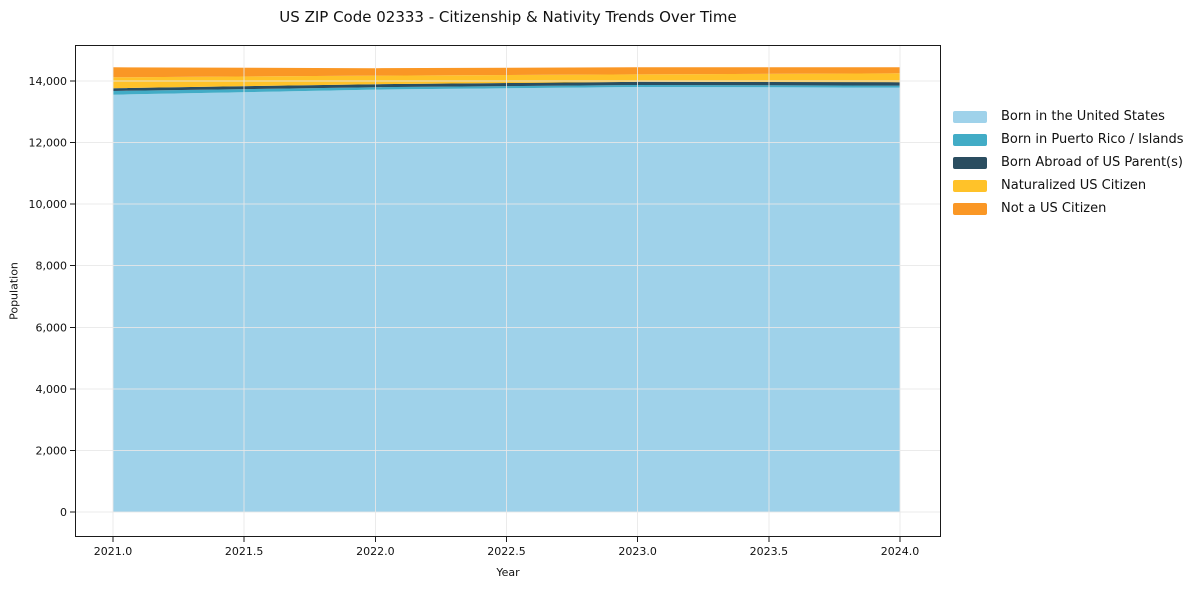 The image size is (1189, 590). What do you see at coordinates (48, 204) in the screenshot?
I see `y-tick-label: 10,000` at bounding box center [48, 204].